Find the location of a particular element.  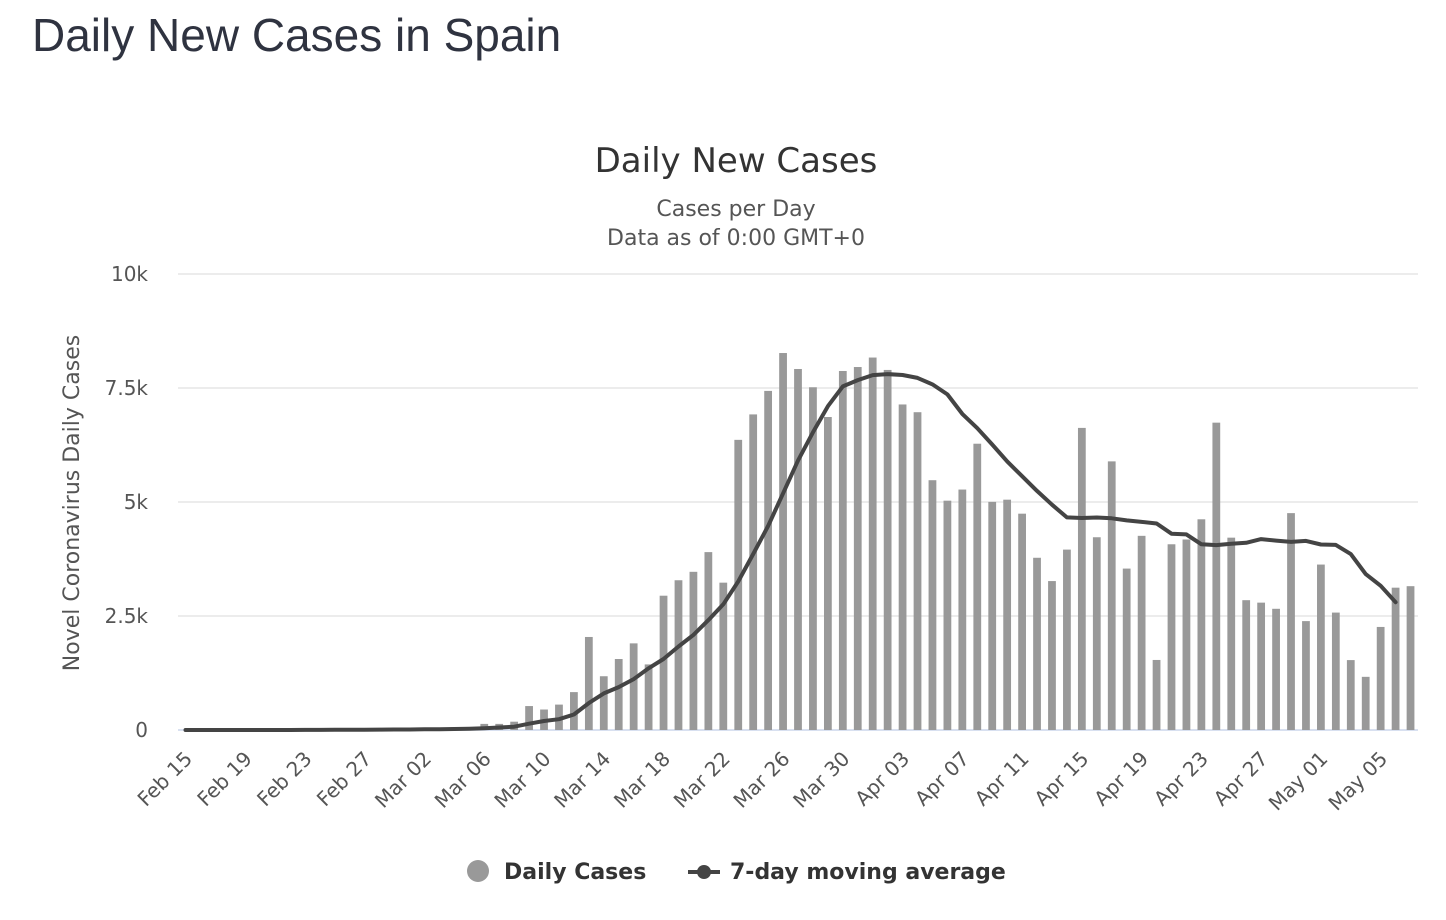

legend-label-moving-average: 7-day moving average is located at coordinates (868, 872).